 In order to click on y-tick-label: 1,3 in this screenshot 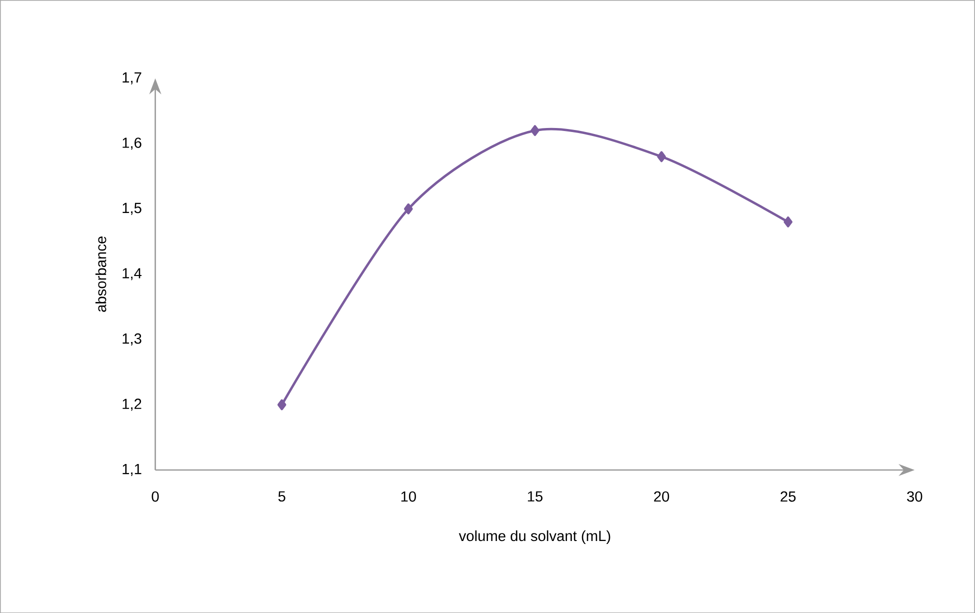, I will do `click(132, 339)`.